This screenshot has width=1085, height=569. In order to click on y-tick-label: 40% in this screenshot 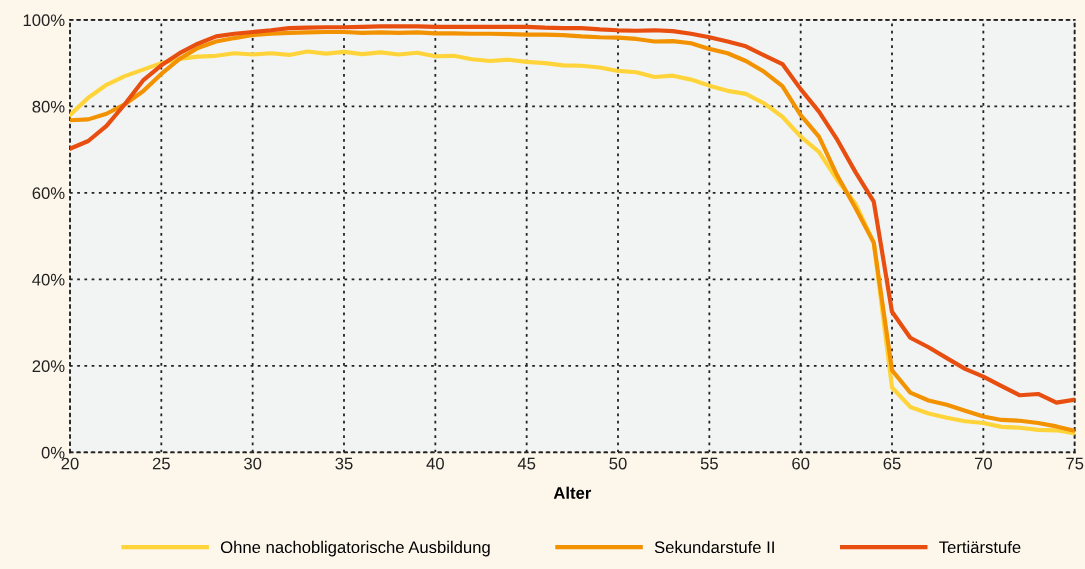, I will do `click(48, 279)`.